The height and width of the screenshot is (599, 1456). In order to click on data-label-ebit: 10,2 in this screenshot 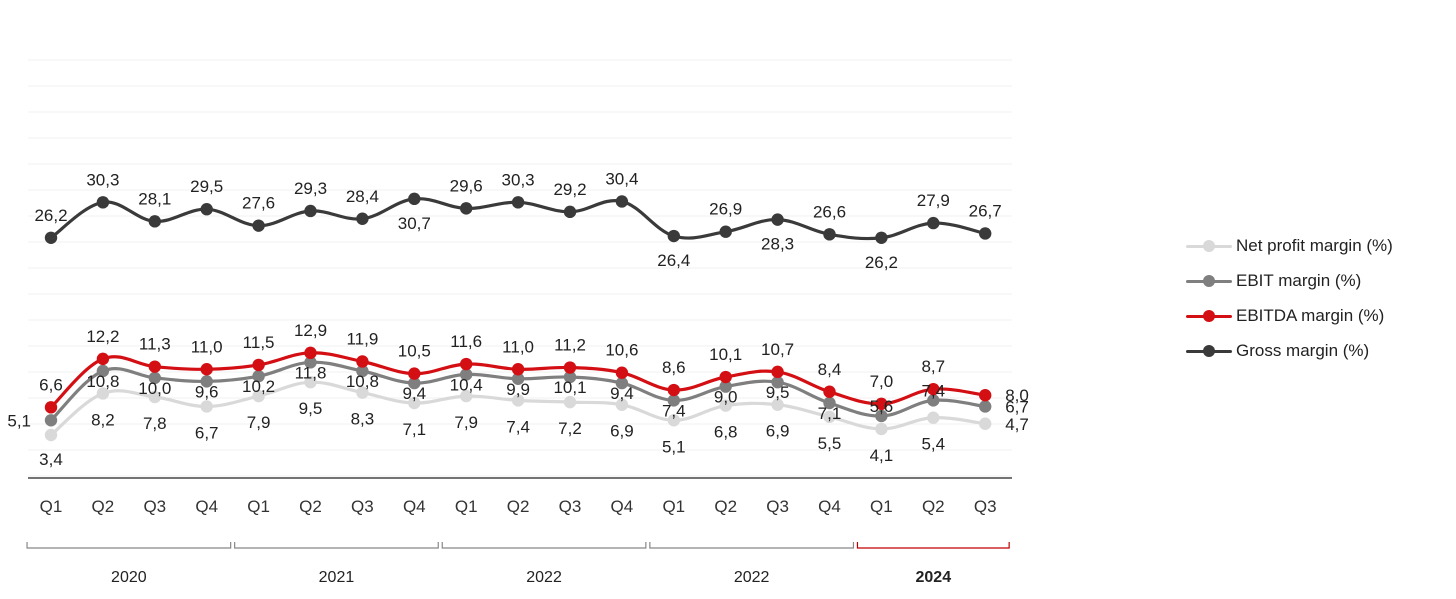, I will do `click(258, 386)`.